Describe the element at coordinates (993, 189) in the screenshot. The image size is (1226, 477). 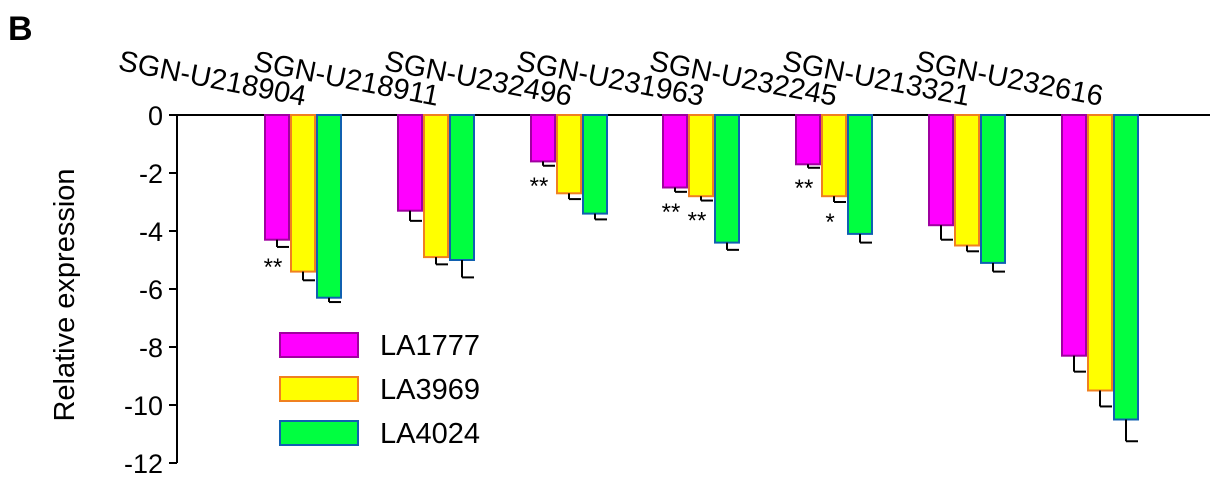
I see `bar-la4024-sgn-u213321` at that location.